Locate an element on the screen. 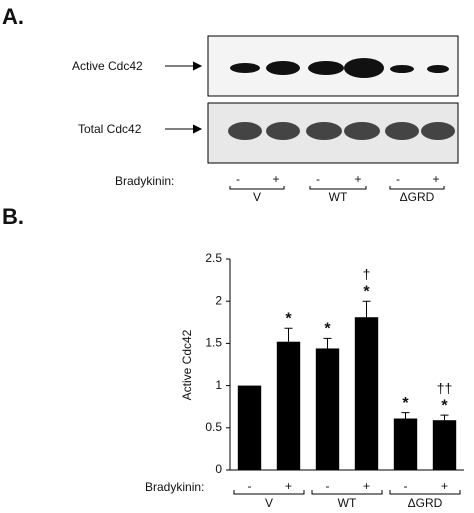  row-label: Total Cdc42 is located at coordinates (110, 129).